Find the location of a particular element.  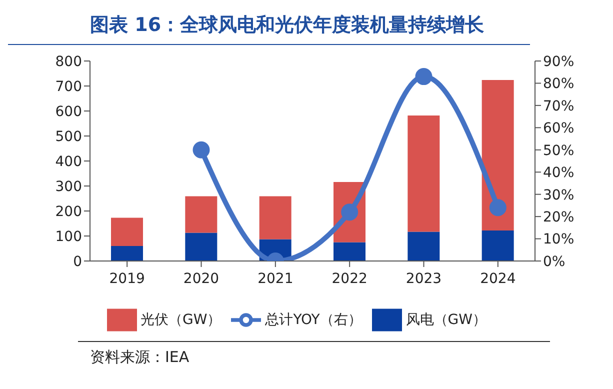

y-tick-label: 800 is located at coordinates (68, 62).